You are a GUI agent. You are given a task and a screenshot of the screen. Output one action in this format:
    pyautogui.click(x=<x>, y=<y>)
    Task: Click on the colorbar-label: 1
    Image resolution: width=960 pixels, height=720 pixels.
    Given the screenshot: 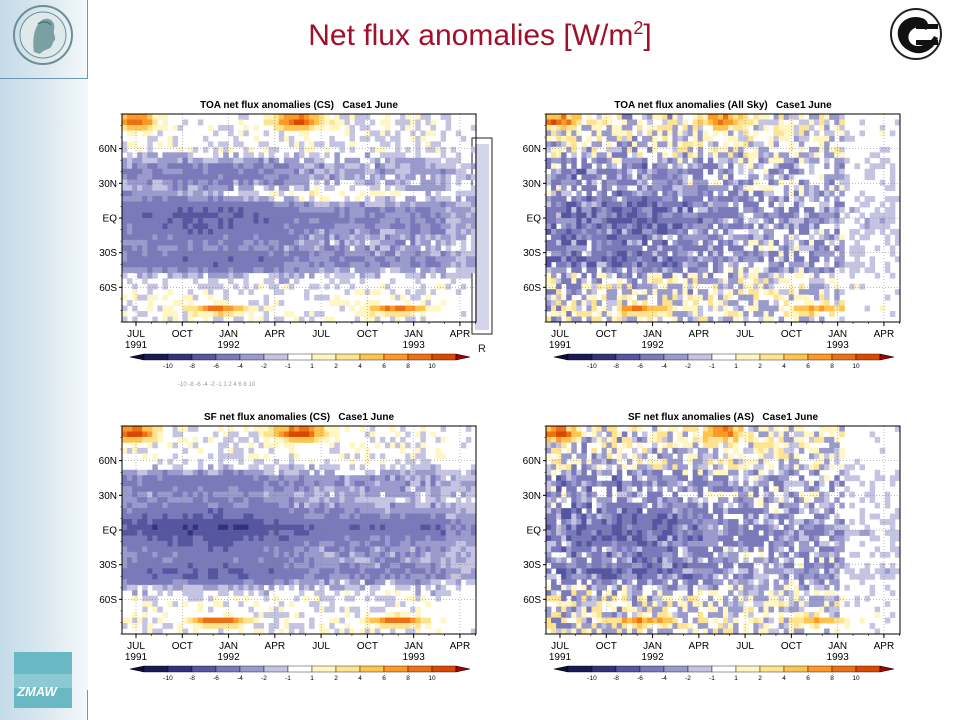 What is the action you would take?
    pyautogui.click(x=312, y=366)
    